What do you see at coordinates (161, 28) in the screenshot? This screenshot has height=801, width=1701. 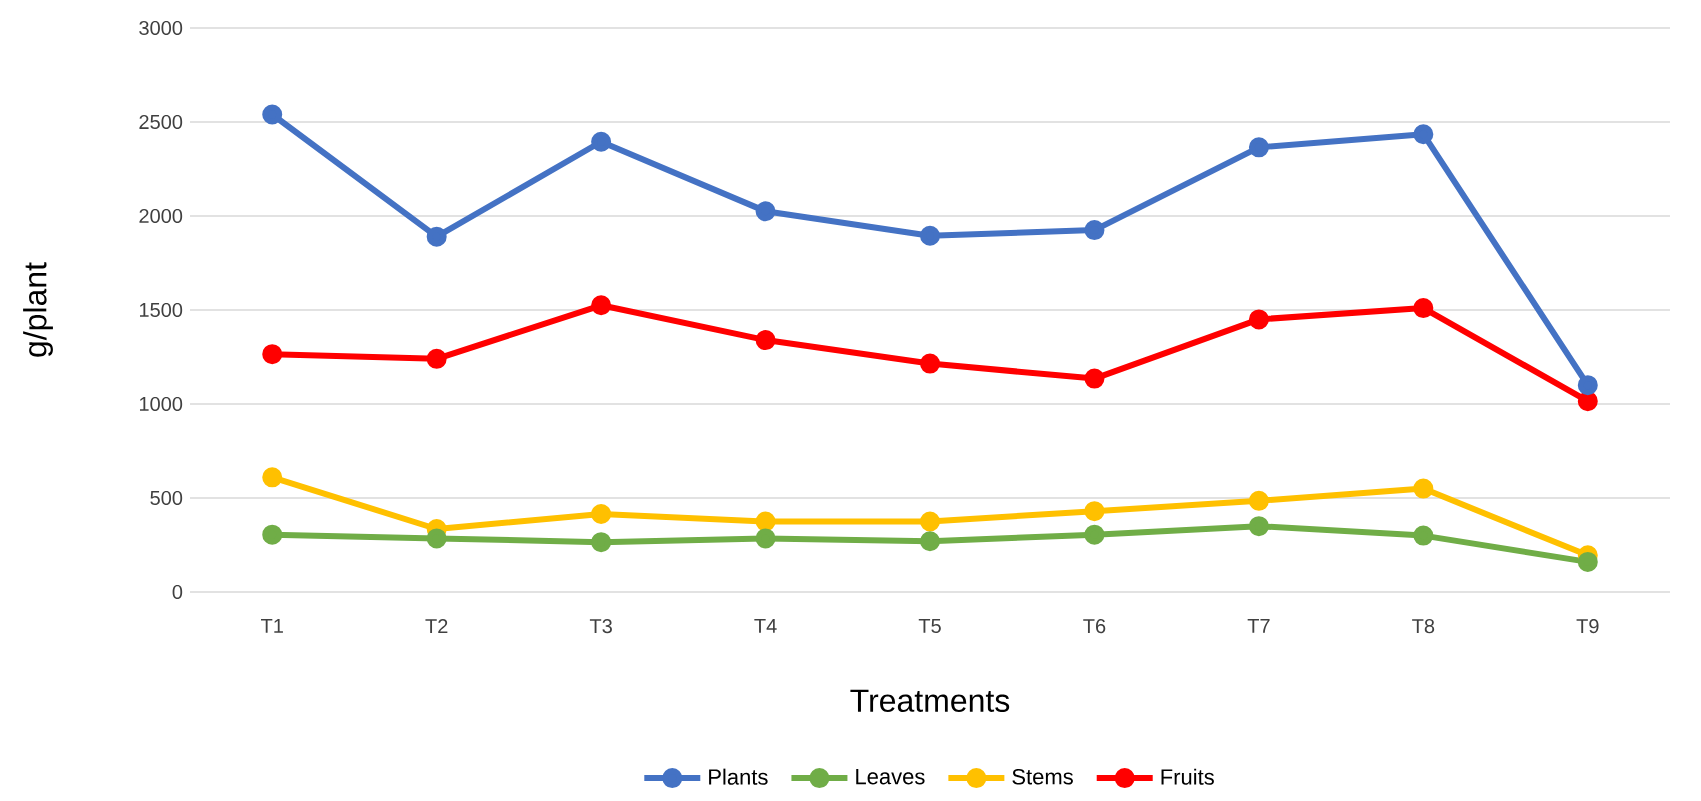 I see `y-tick-label: 3000` at bounding box center [161, 28].